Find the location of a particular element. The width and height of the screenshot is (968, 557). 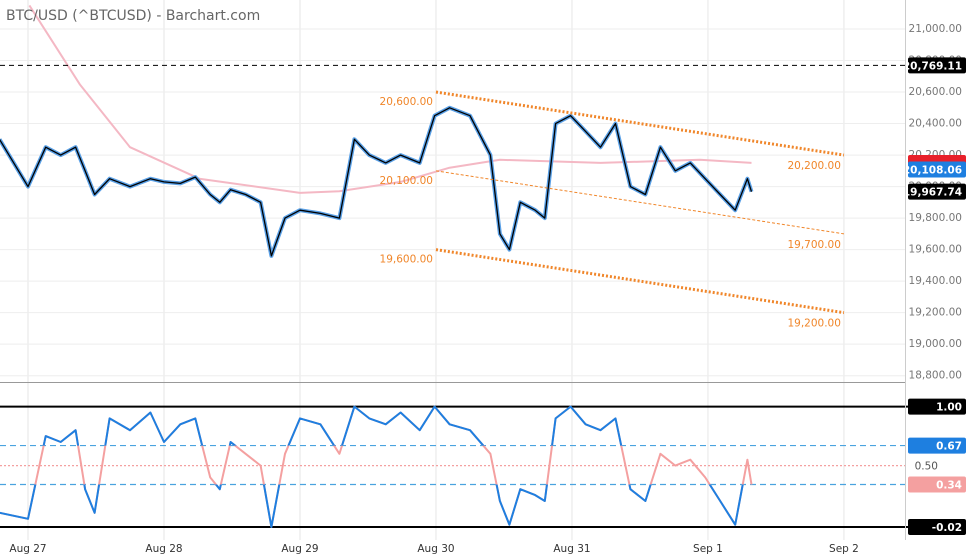

level-label: 0.67 is located at coordinates (949, 447).